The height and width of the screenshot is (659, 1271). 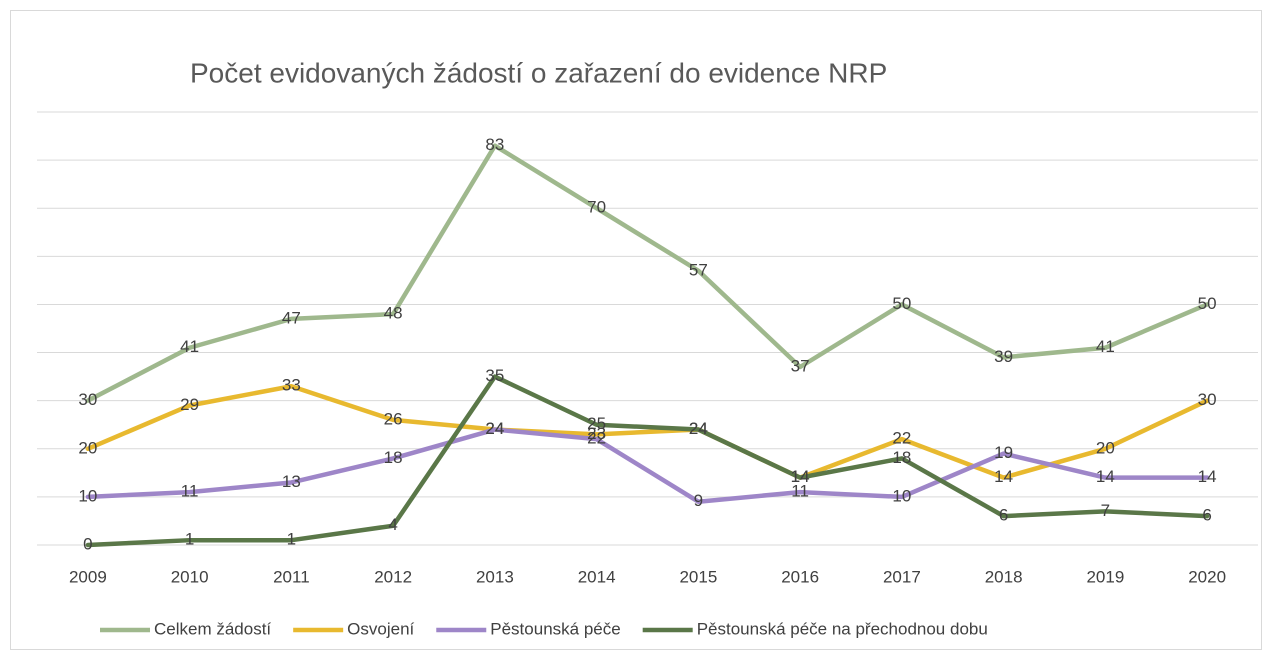 What do you see at coordinates (1003, 356) in the screenshot?
I see `data-label: 39` at bounding box center [1003, 356].